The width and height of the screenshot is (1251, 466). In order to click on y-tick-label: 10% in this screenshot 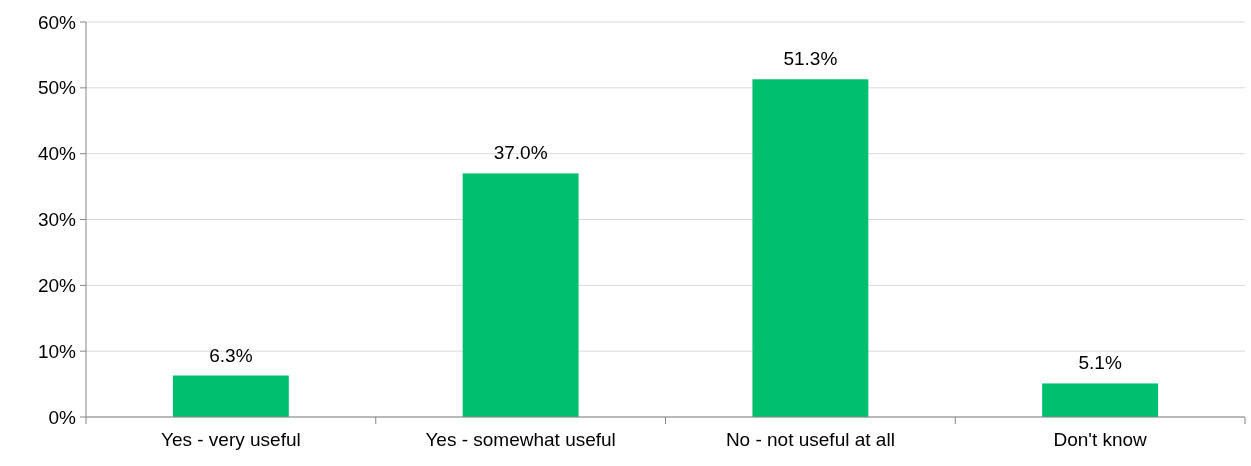, I will do `click(57, 351)`.